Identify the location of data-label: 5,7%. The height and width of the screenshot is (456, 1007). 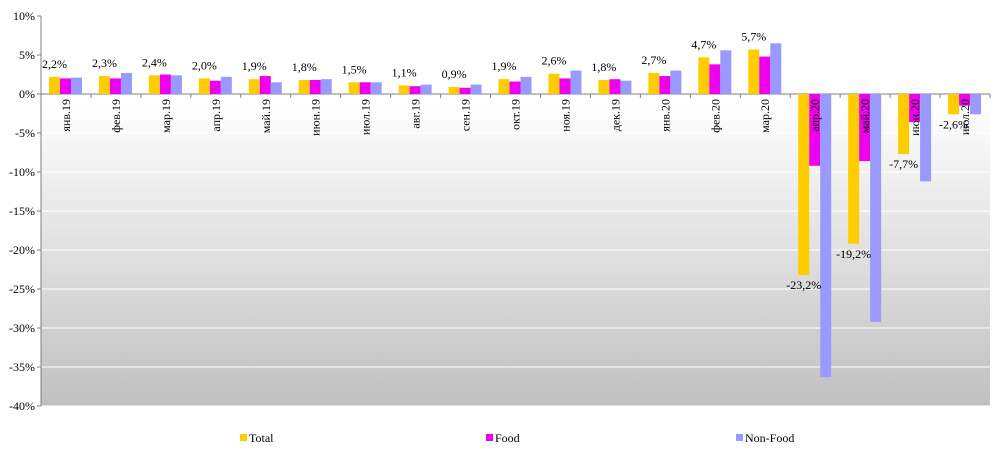
(753, 37).